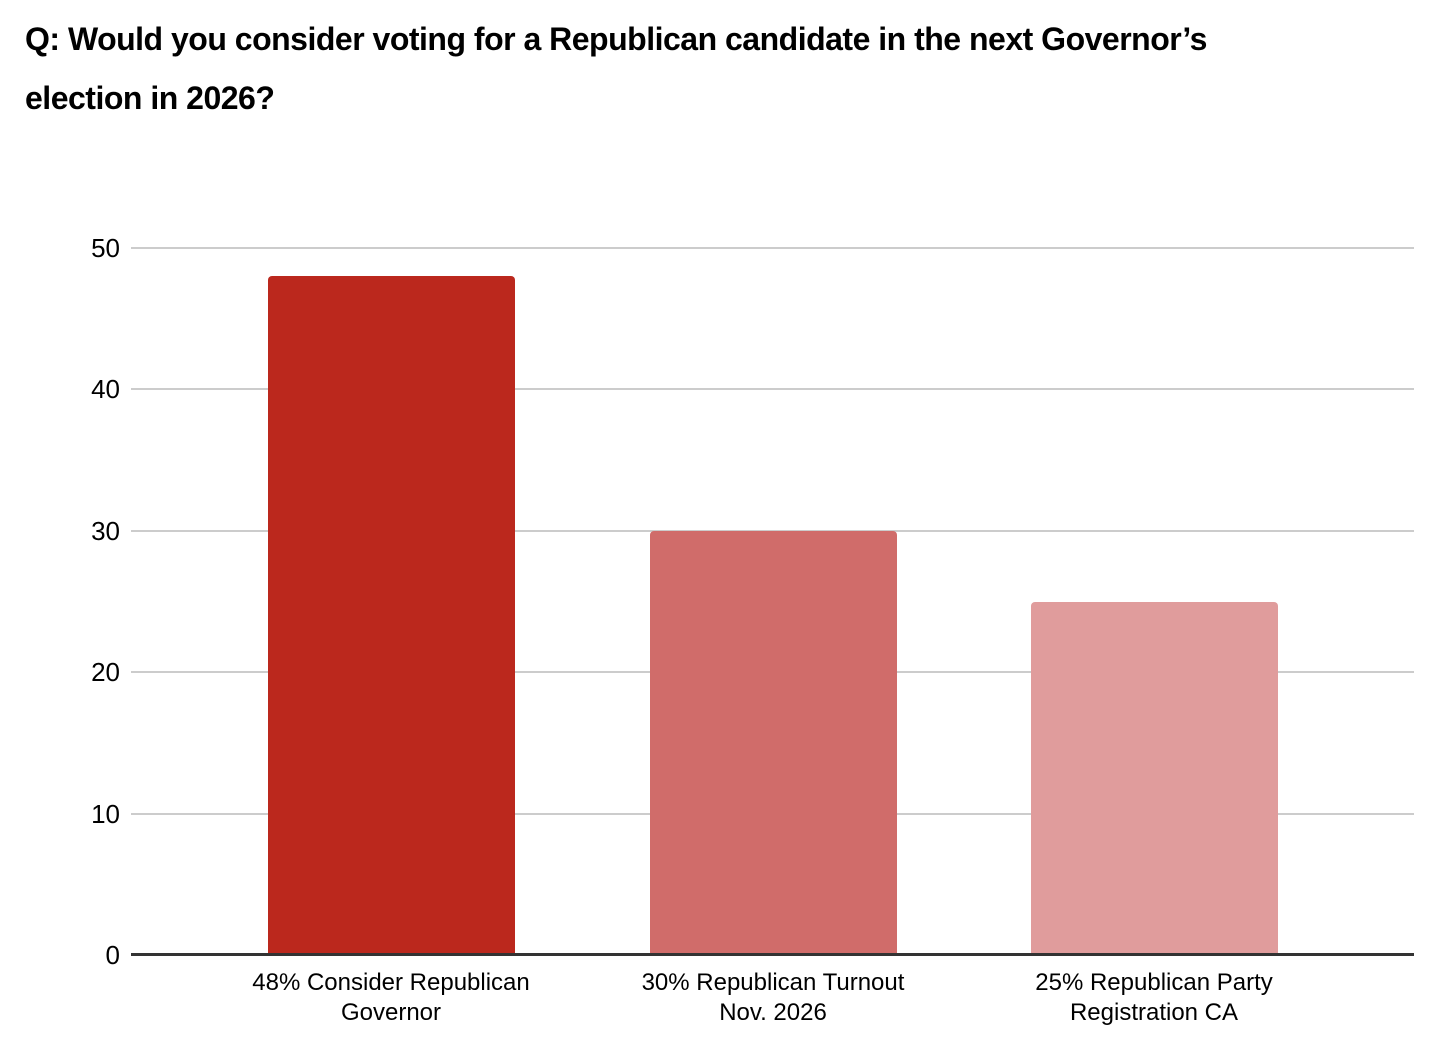 Image resolution: width=1450 pixels, height=1042 pixels. Describe the element at coordinates (105, 530) in the screenshot. I see `y-tick-label: 30` at that location.